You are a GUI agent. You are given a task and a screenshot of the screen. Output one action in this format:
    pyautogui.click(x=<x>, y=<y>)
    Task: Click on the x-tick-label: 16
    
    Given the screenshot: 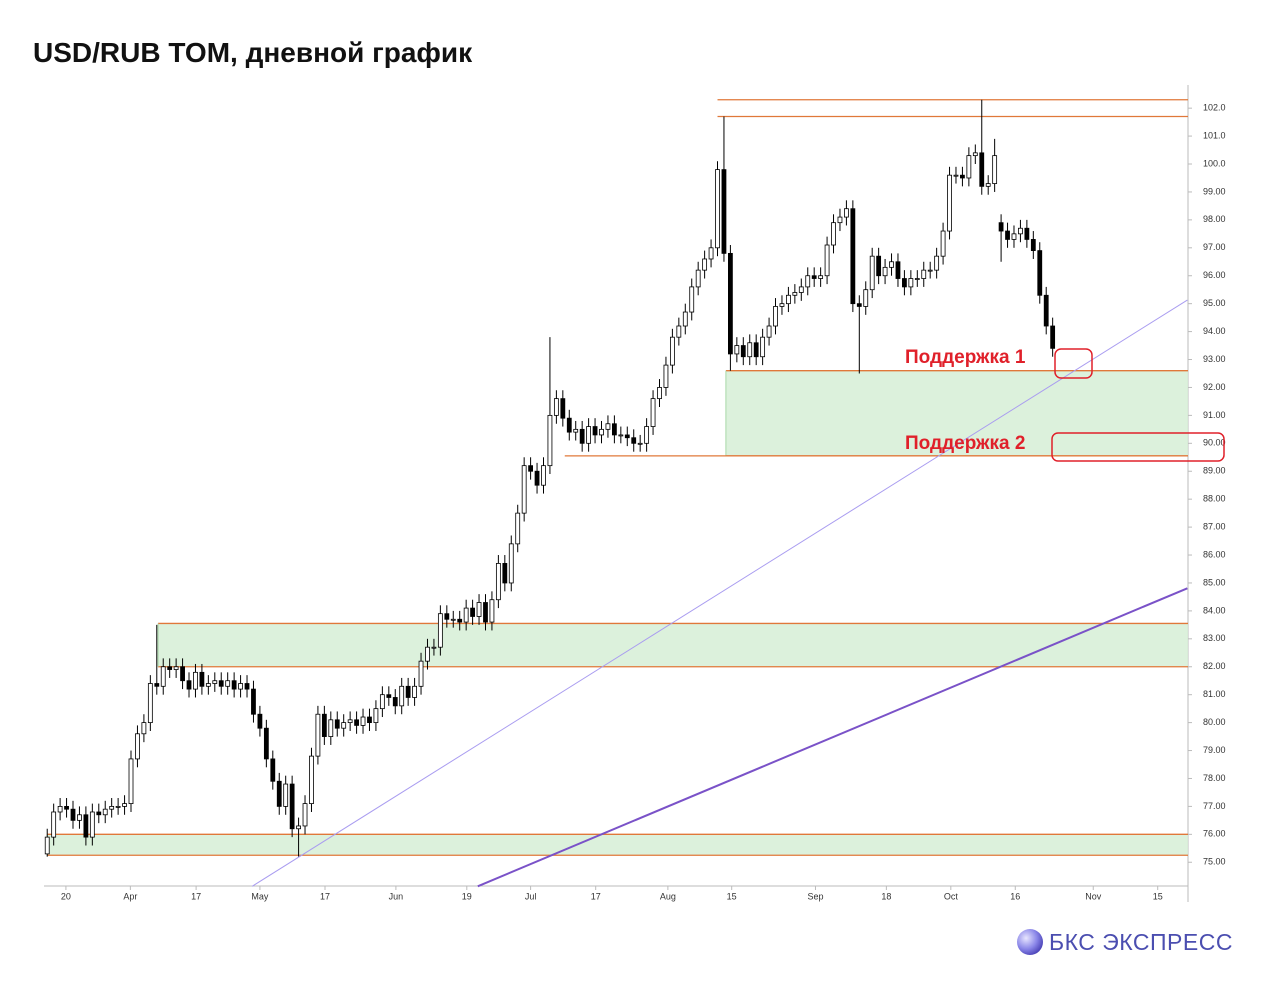 What is the action you would take?
    pyautogui.click(x=1015, y=896)
    